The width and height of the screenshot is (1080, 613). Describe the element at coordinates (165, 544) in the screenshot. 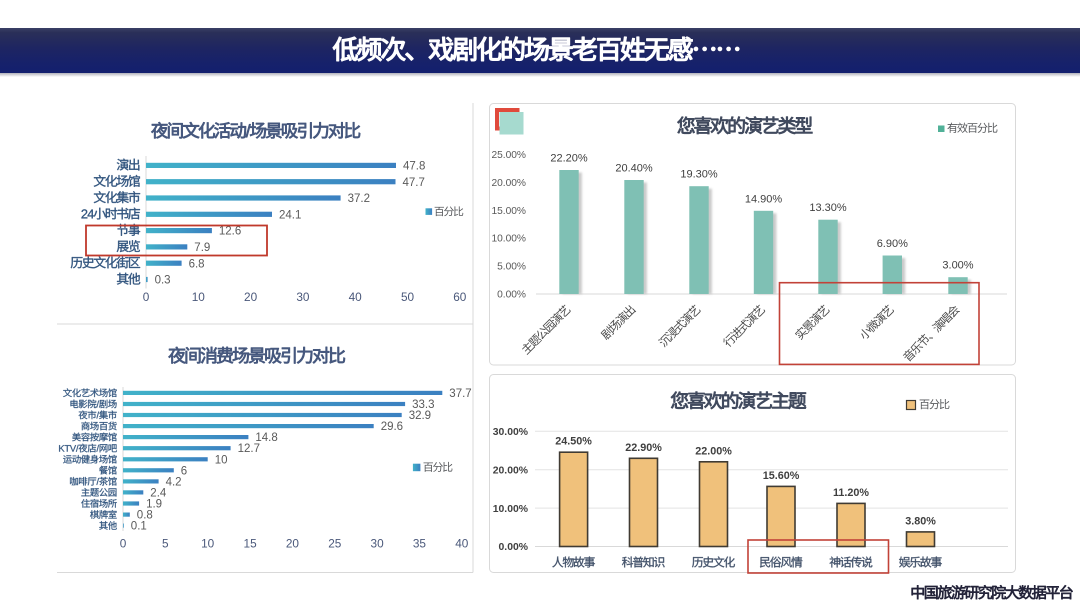

I see `svg-text: 5` at that location.